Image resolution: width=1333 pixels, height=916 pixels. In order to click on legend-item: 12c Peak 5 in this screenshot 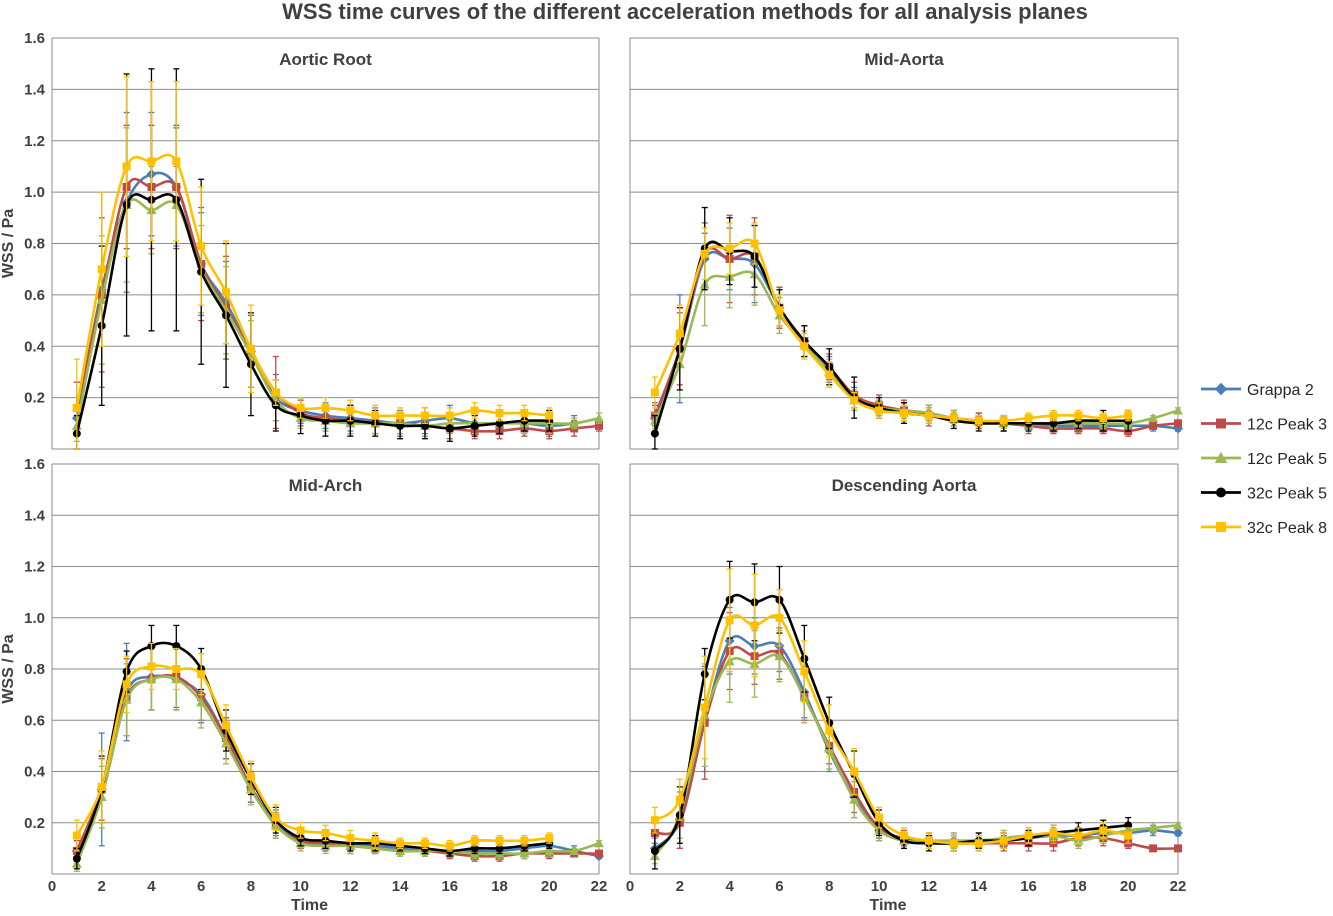, I will do `click(1264, 459)`.